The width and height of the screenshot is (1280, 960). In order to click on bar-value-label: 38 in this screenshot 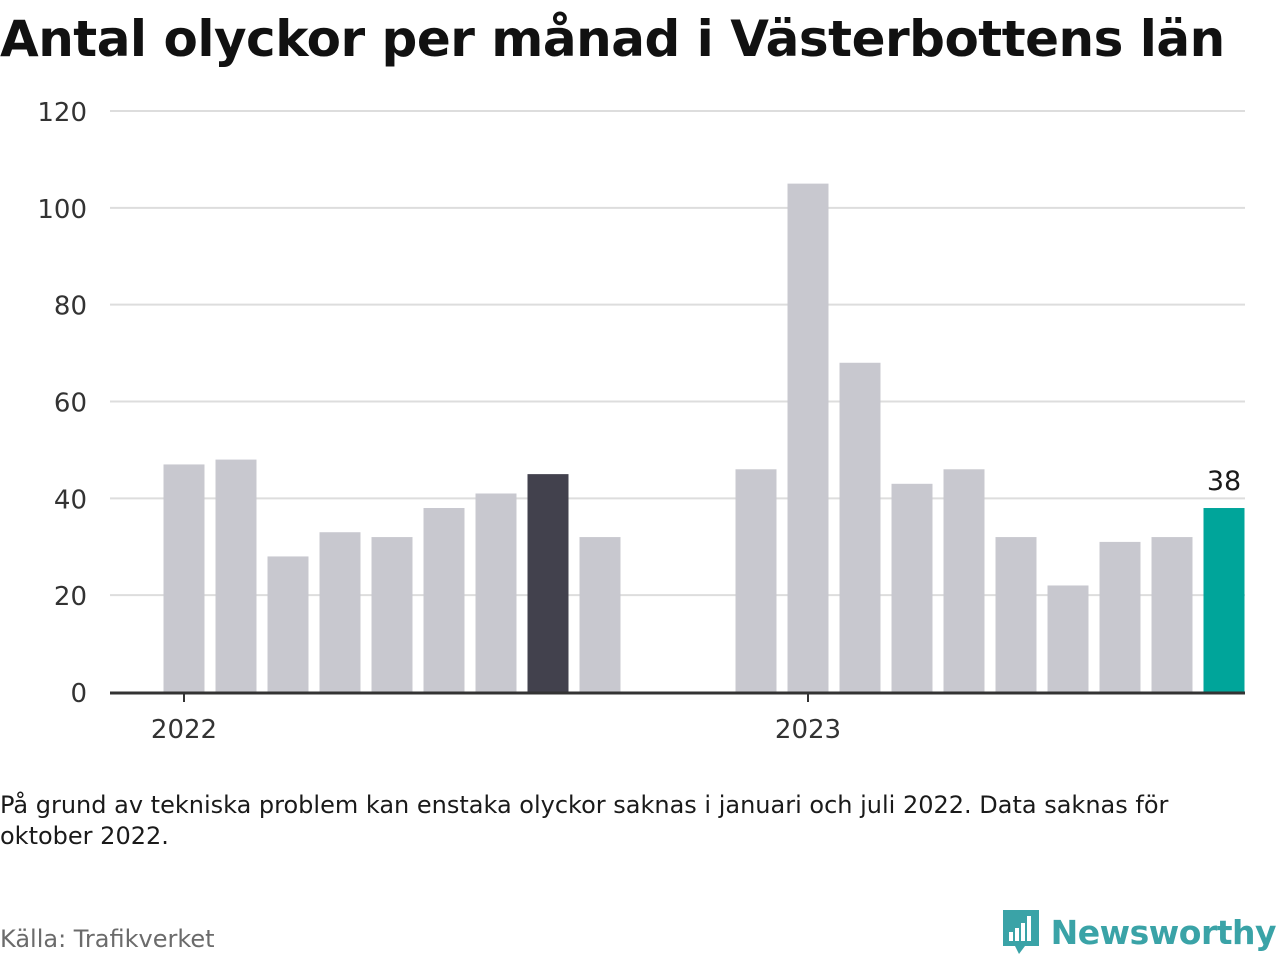, I will do `click(1224, 481)`.